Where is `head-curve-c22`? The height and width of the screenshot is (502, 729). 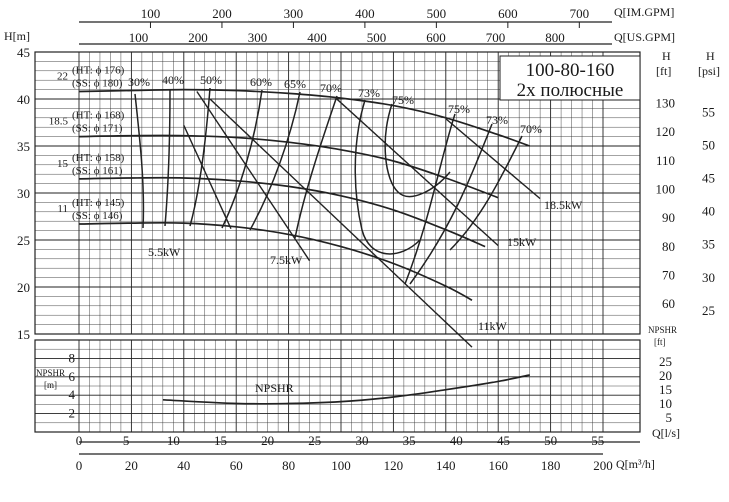 head-curve-c22 is located at coordinates (304, 117).